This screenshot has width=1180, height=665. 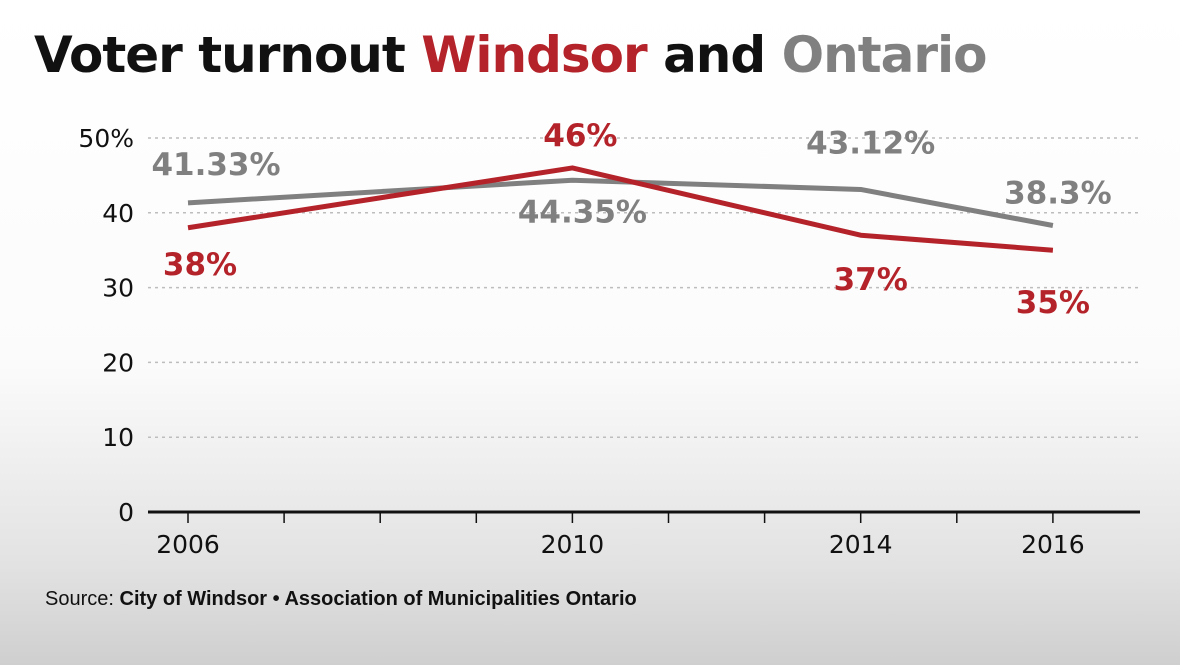 What do you see at coordinates (215, 165) in the screenshot?
I see `data-label-ontario: 41.33%` at bounding box center [215, 165].